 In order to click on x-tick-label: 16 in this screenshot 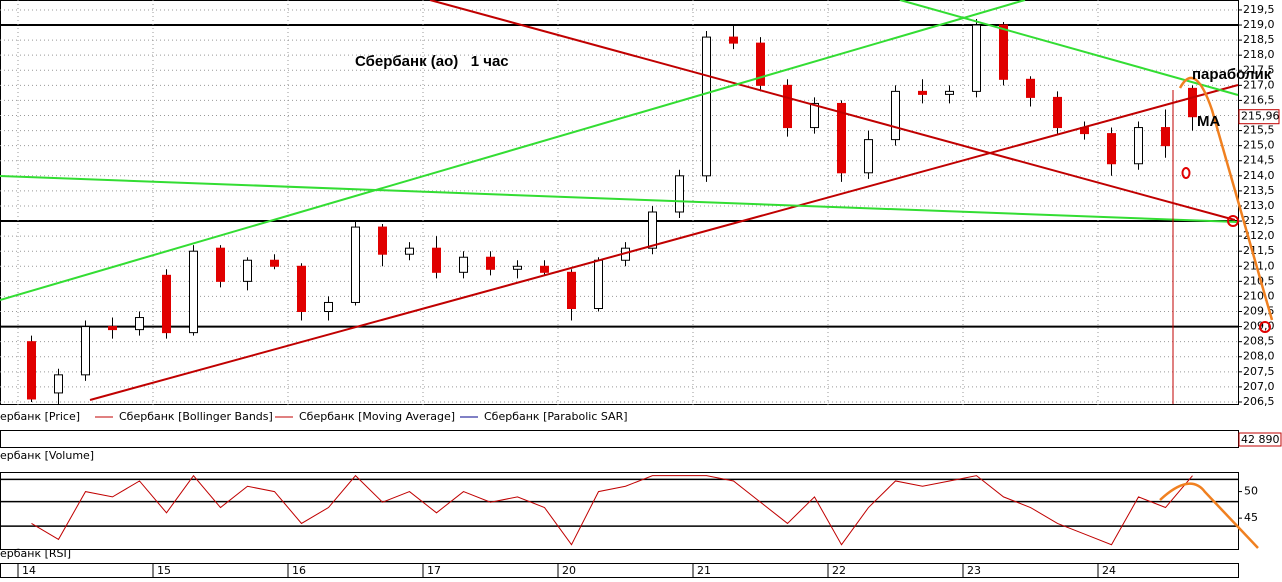, I will do `click(299, 570)`.